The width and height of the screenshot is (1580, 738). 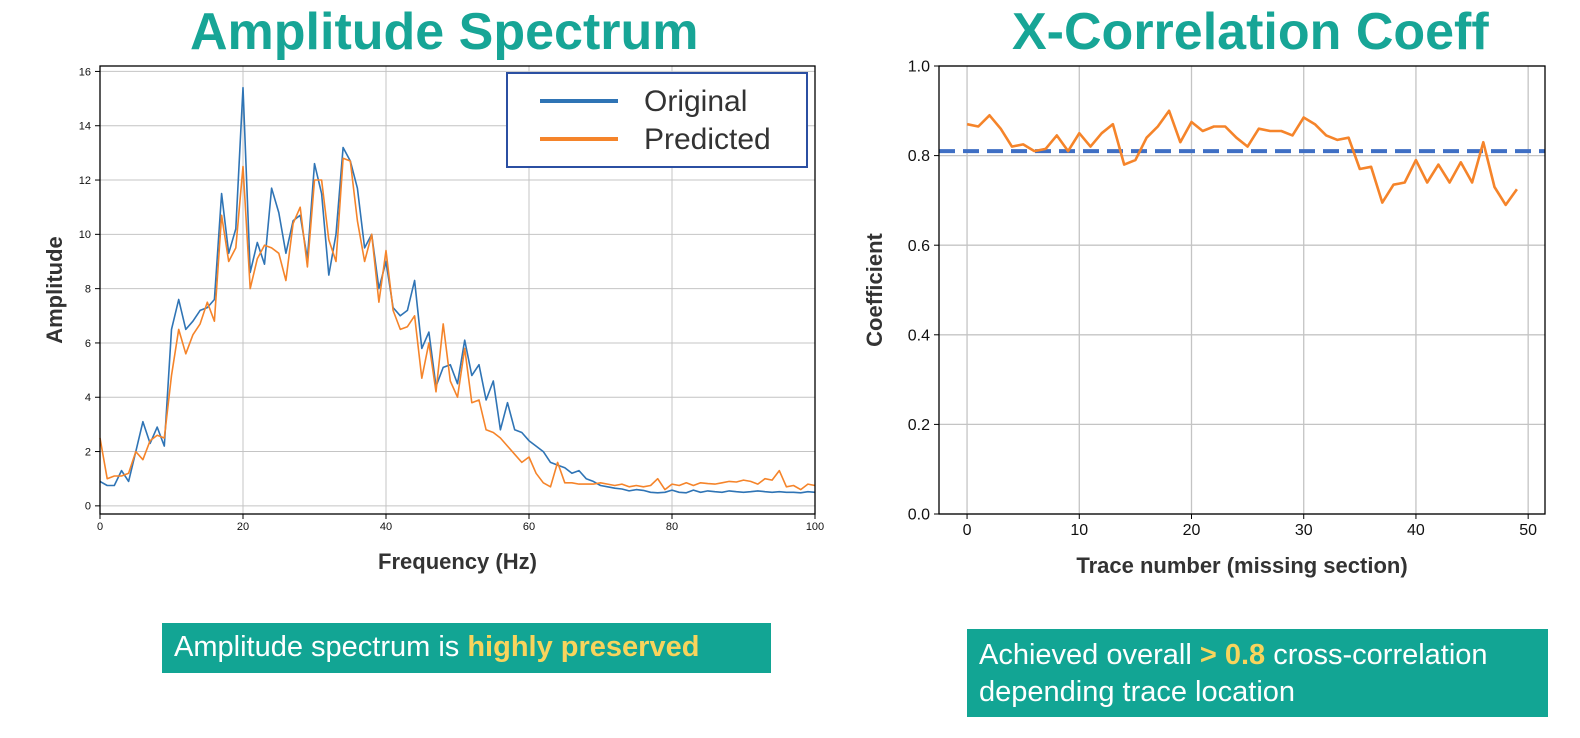 I want to click on x-axis-label: Trace number (missing section), so click(x=1241, y=565).